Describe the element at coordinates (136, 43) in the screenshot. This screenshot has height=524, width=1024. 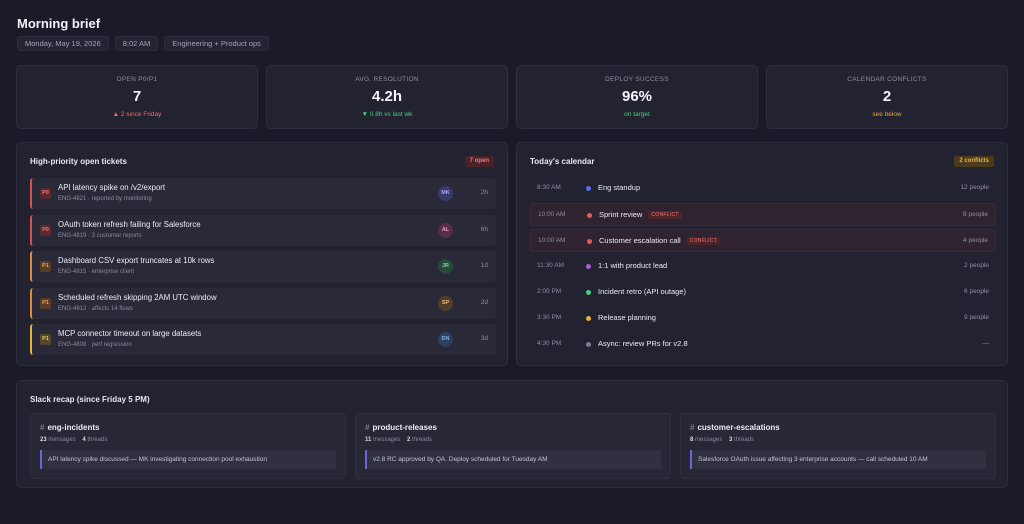
I see `time-chip: 8:02 AM` at that location.